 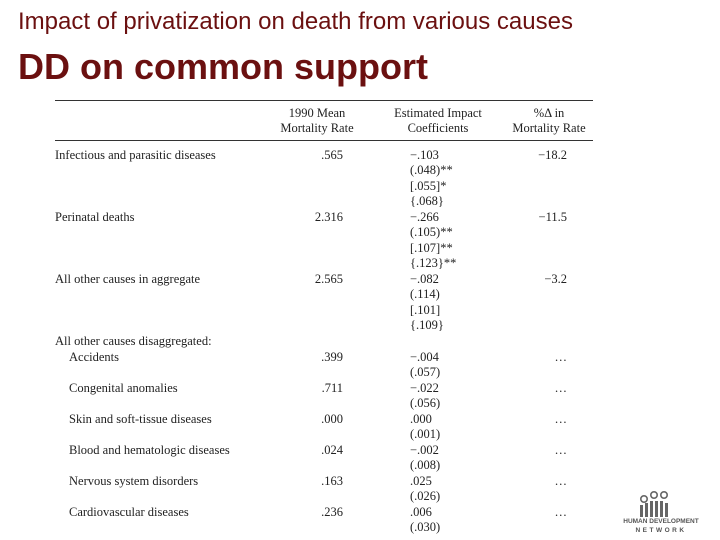 What do you see at coordinates (324, 100) in the screenshot?
I see `table-top-rule` at bounding box center [324, 100].